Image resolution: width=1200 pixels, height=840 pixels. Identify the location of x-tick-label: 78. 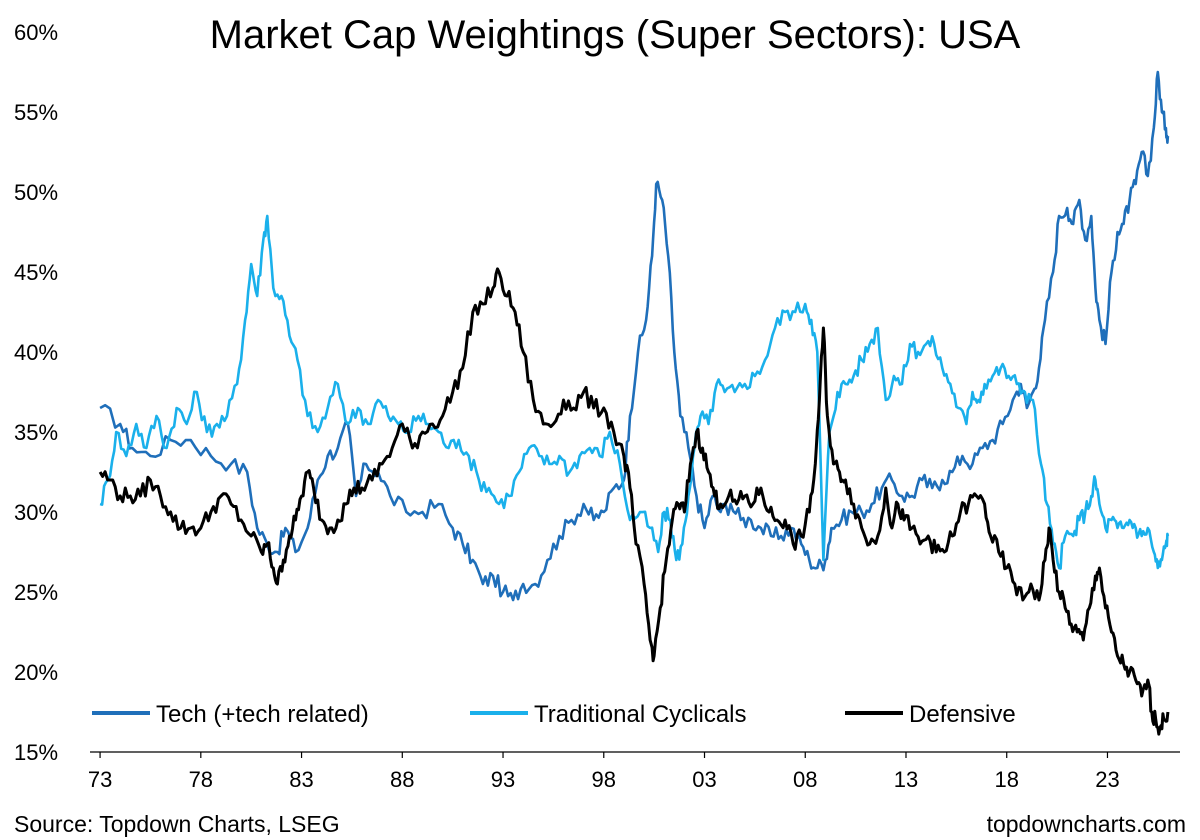
(201, 779).